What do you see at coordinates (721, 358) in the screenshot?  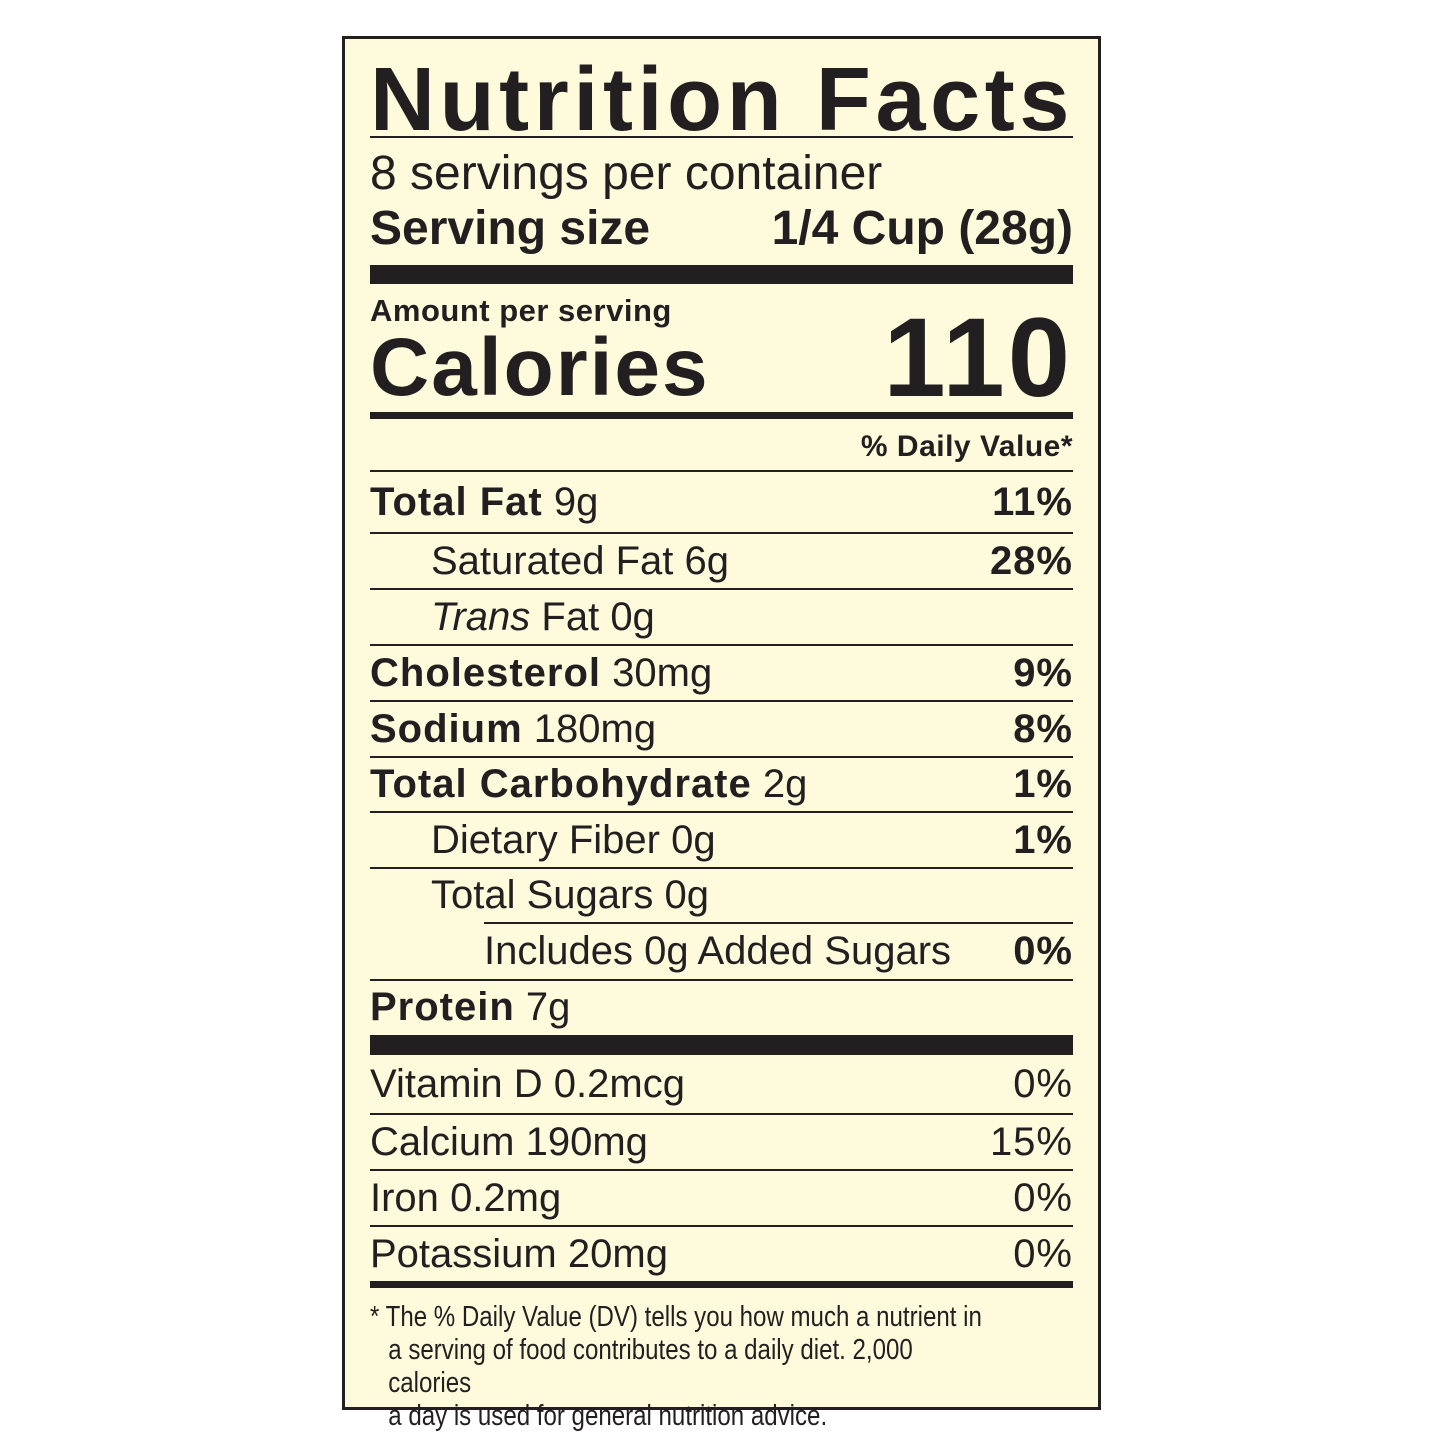 I see `calories-row: Calories 110` at bounding box center [721, 358].